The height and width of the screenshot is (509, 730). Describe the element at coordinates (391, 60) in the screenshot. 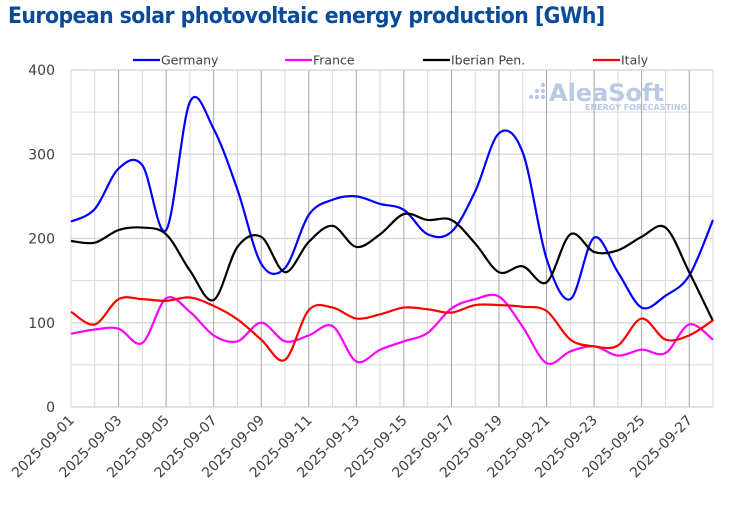

I see `legend: Germany France Iberian Pen. Italy` at that location.